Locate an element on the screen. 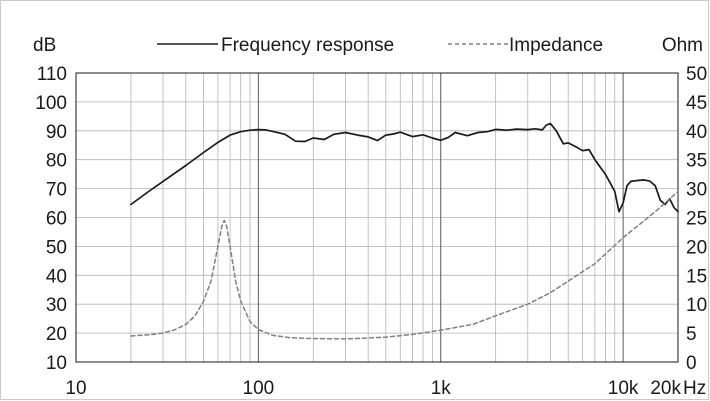 This screenshot has height=401, width=710. right-y-tick-labels: 0 5 10 15 20 25 30 35 40 45 50 is located at coordinates (696, 219).